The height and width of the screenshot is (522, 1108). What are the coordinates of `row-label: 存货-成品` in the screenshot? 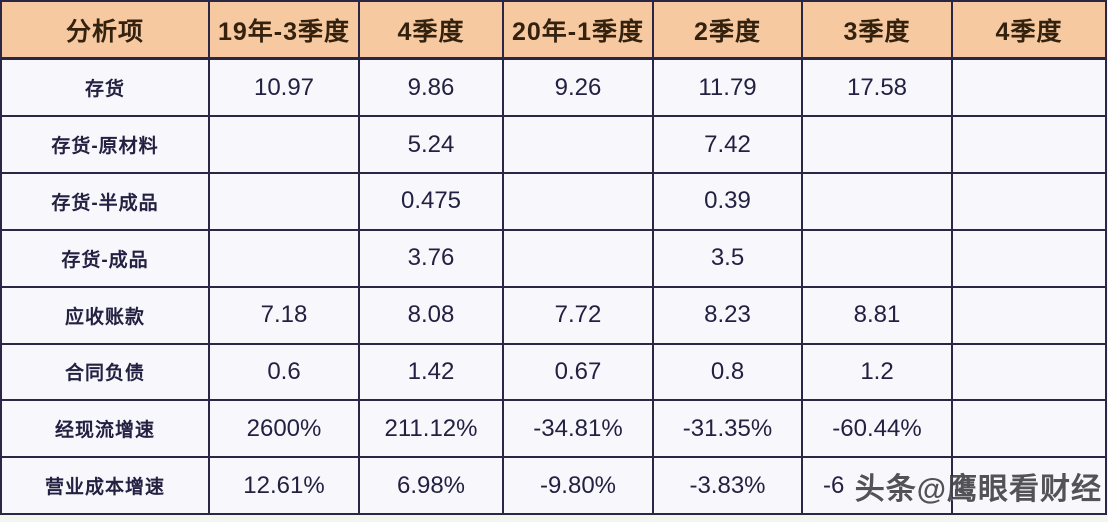 It's located at (105, 258).